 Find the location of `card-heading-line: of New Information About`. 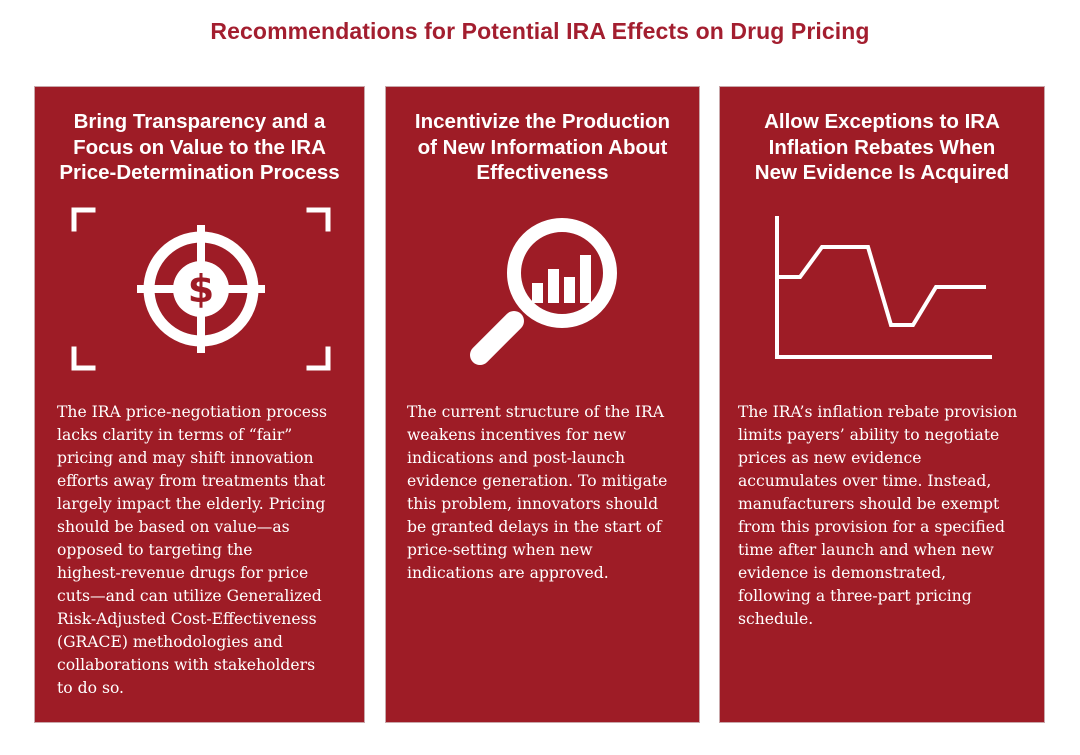

card-heading-line: of New Information About is located at coordinates (542, 147).